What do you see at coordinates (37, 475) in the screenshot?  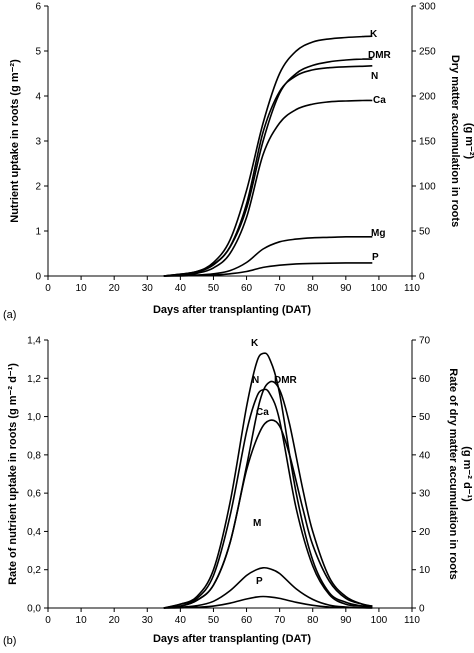 I see `y-ticks: 0,0 0,2 0,4 0,6 0,8 1,0 1,2 1,4` at bounding box center [37, 475].